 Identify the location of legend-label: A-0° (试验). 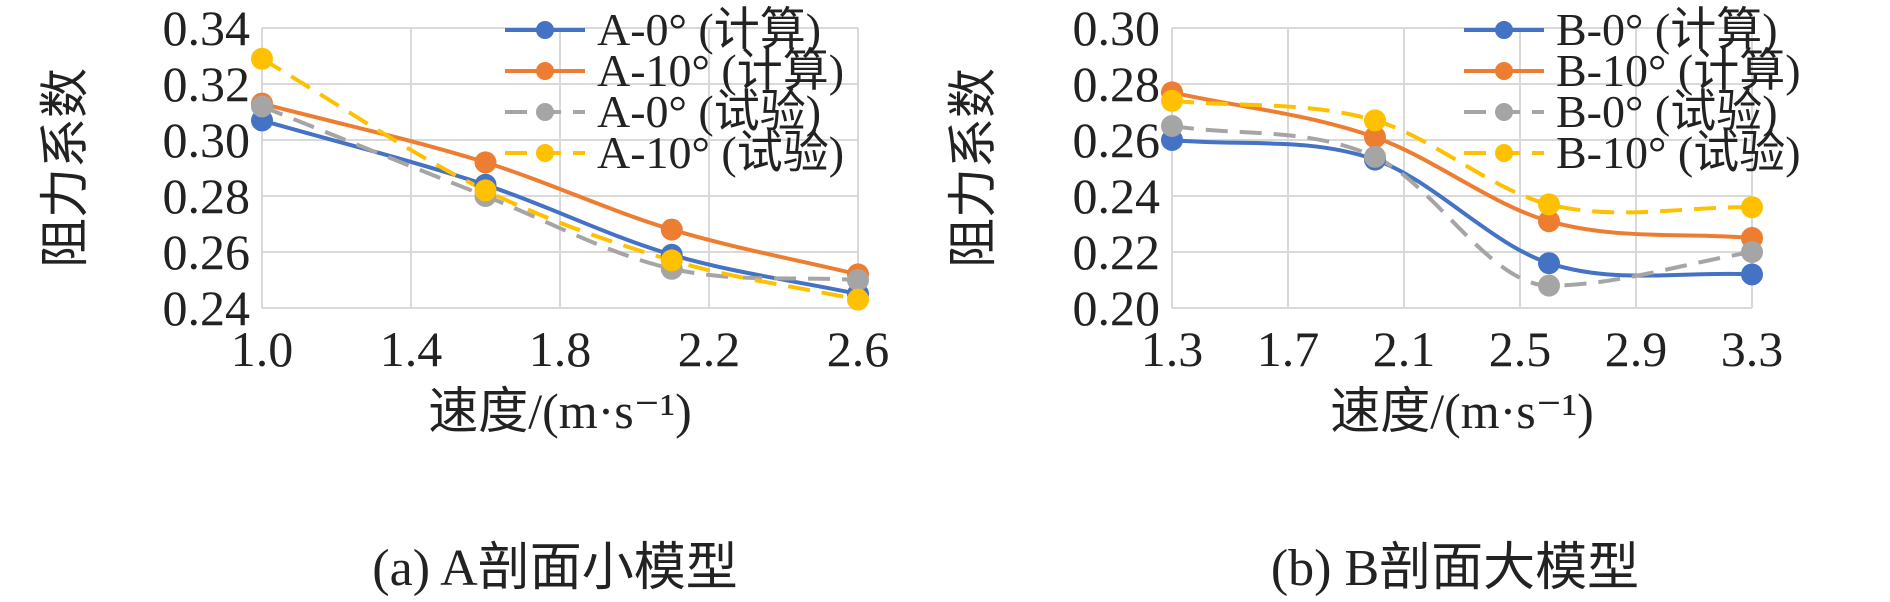
(709, 111).